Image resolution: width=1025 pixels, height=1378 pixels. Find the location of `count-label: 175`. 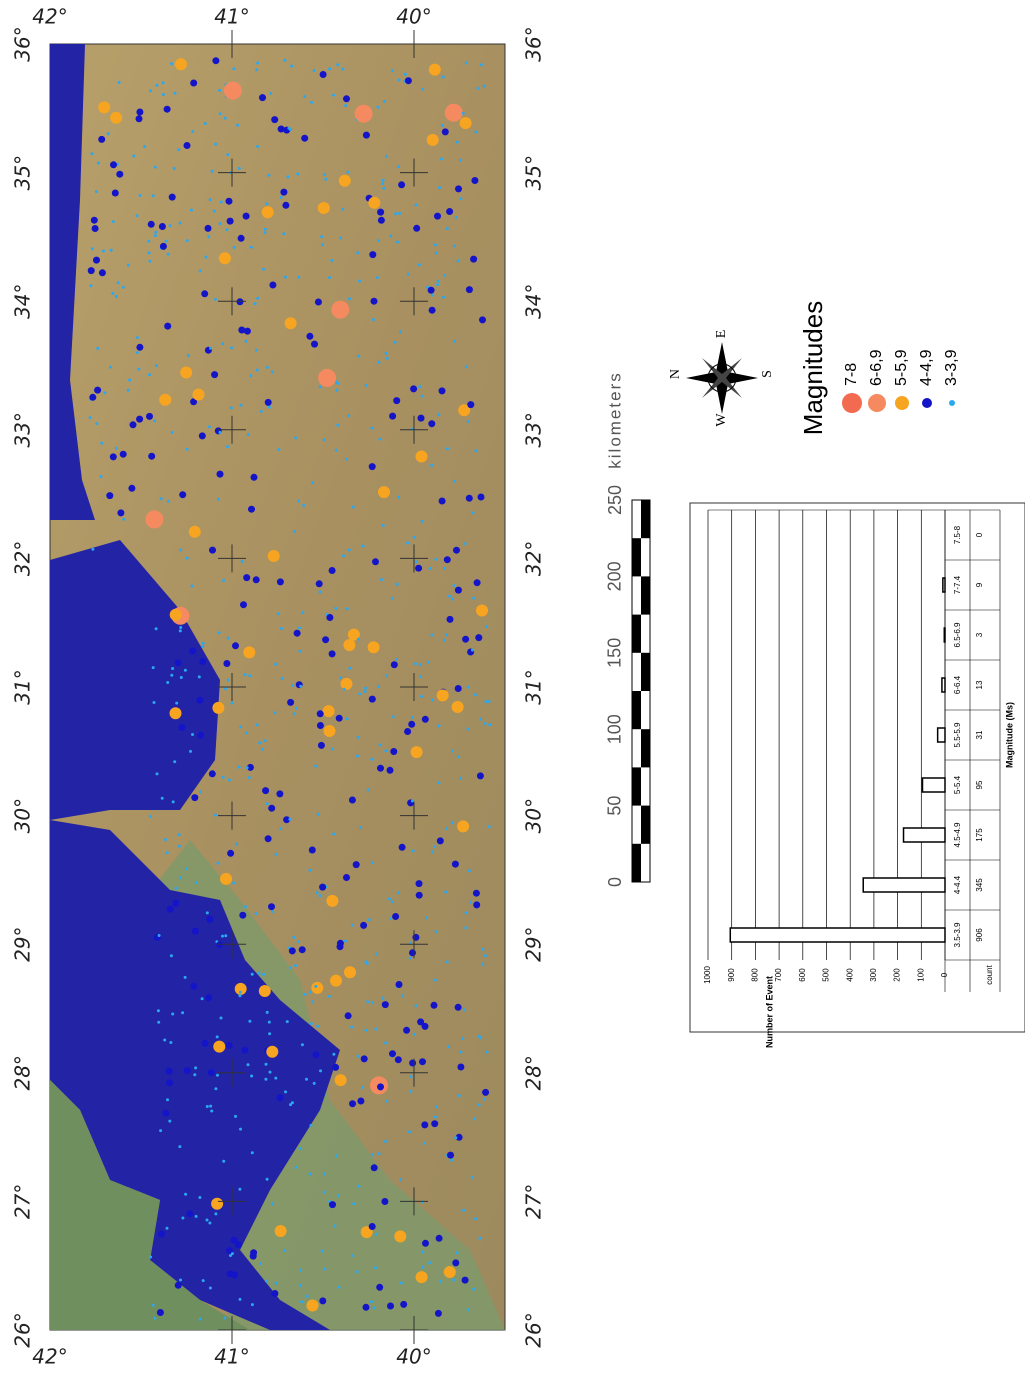

count-label: 175 is located at coordinates (979, 835).